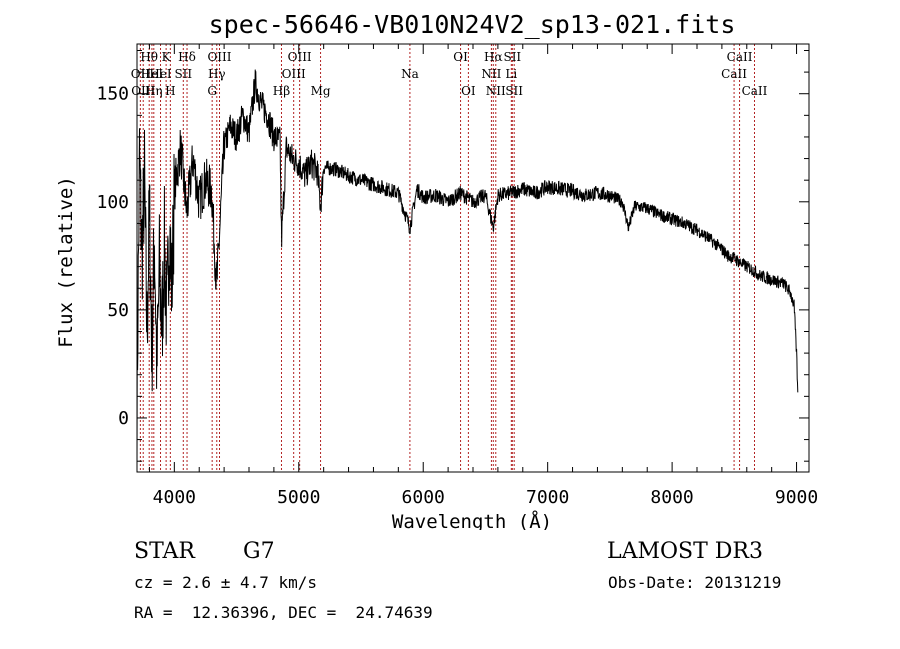  Describe the element at coordinates (468, 91) in the screenshot. I see `line-label-19: OI` at that location.